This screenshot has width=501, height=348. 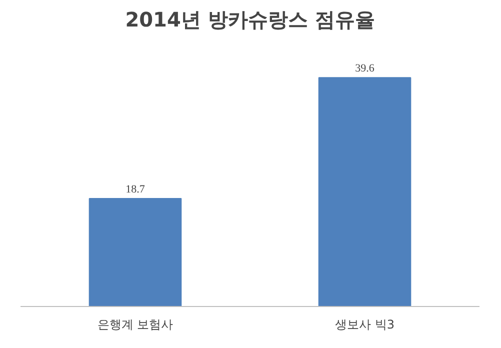 I want to click on data-label: 18.7, so click(x=136, y=189).